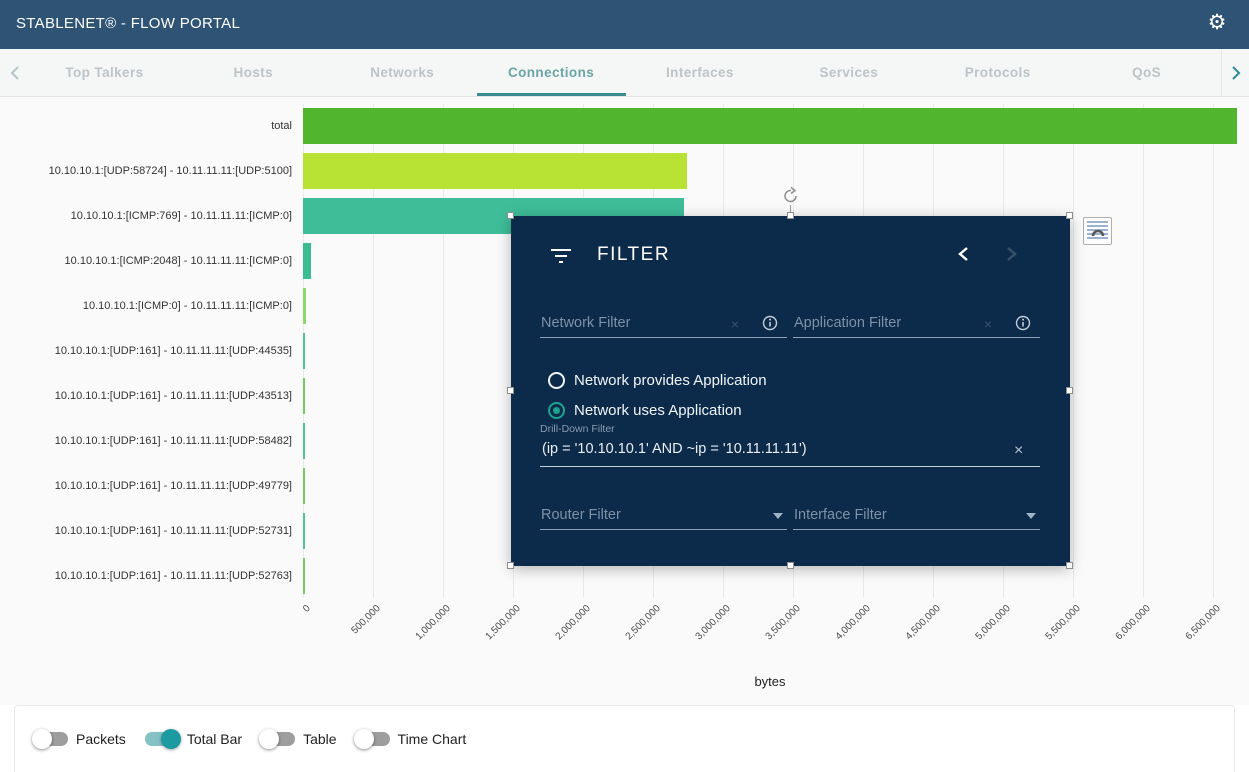  I want to click on drilldown-filter-label: Drill-Down Filter, so click(577, 429).